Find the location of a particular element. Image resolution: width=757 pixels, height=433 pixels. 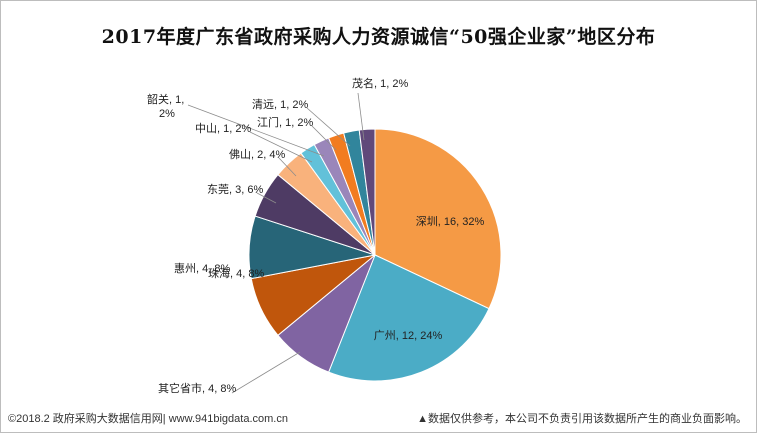

leader-line-韶关 is located at coordinates (256, 130).